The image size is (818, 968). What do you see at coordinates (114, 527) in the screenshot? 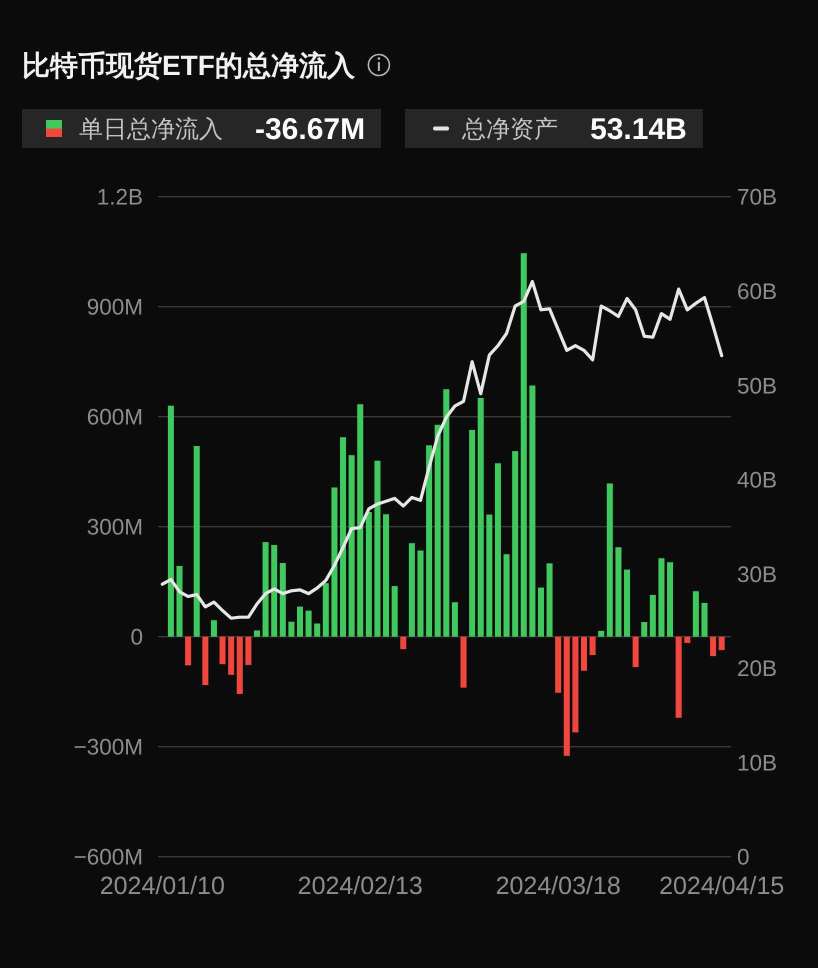
I see `y-tick-label: 300M` at bounding box center [114, 527].